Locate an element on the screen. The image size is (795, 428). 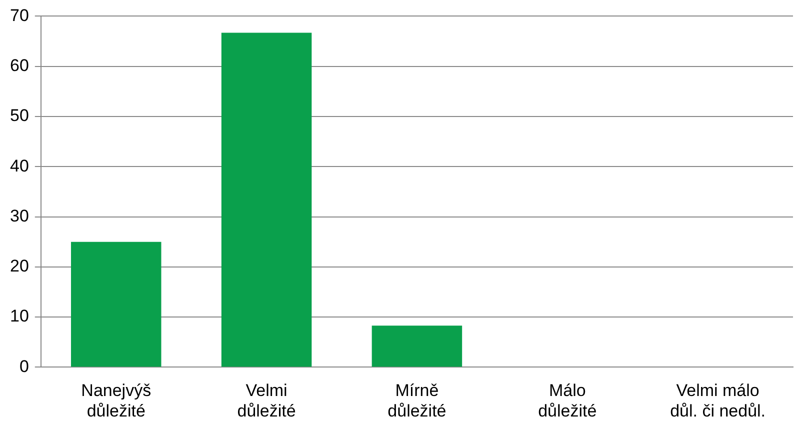
y-tick-label: 60 is located at coordinates (19, 66).